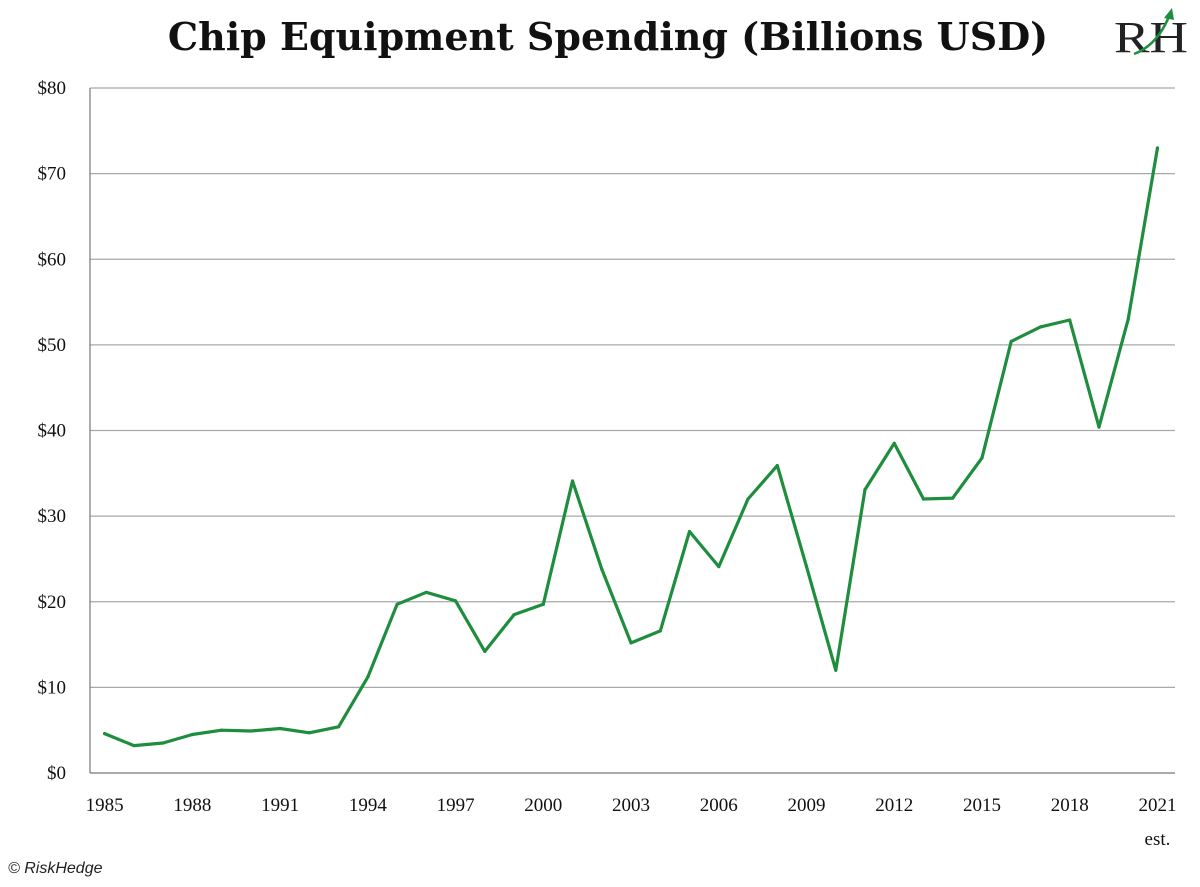 The height and width of the screenshot is (887, 1200). What do you see at coordinates (52, 88) in the screenshot?
I see `y-tick-label: $80` at bounding box center [52, 88].